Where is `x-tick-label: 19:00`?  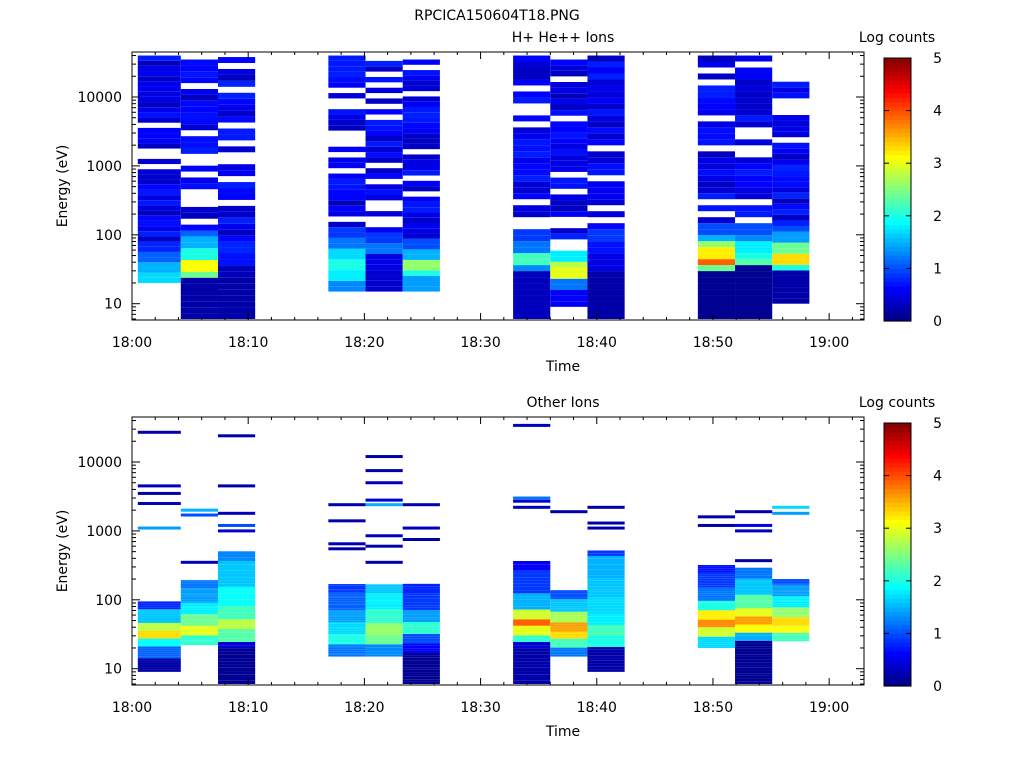 x-tick-label: 19:00 is located at coordinates (829, 708).